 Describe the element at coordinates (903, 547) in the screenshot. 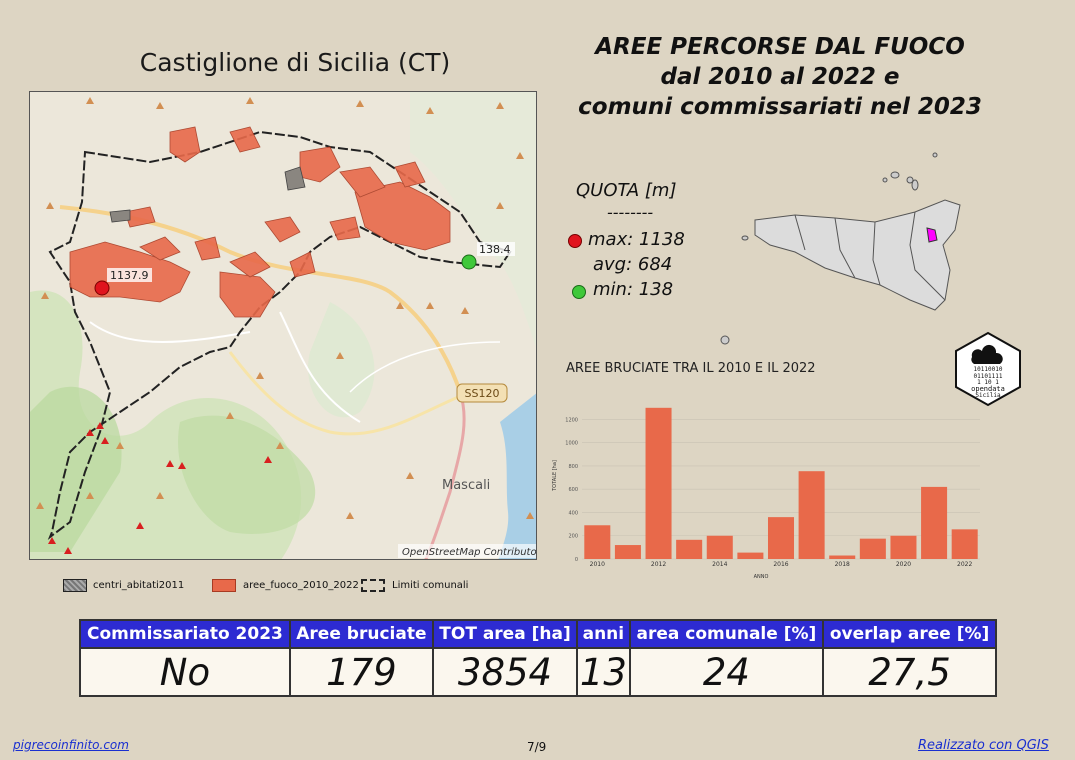

I see `bar-2020` at that location.